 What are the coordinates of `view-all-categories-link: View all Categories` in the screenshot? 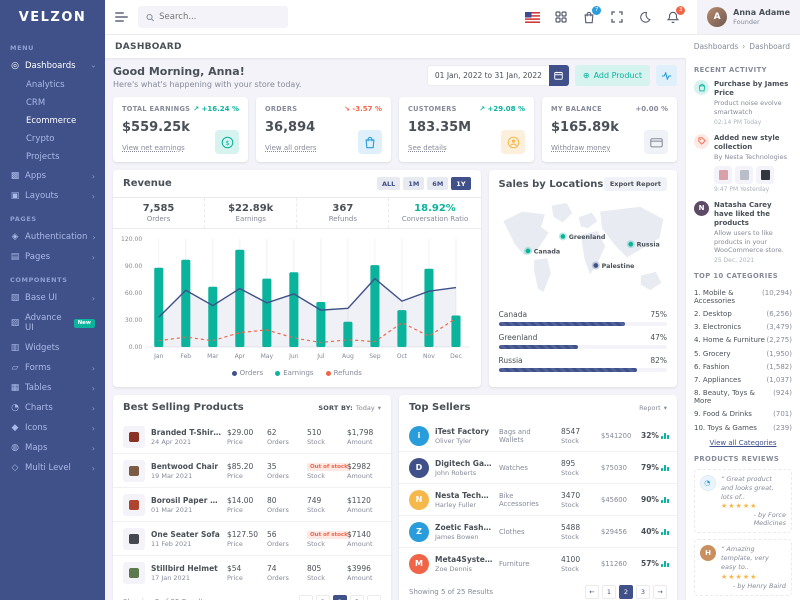 It's located at (743, 443).